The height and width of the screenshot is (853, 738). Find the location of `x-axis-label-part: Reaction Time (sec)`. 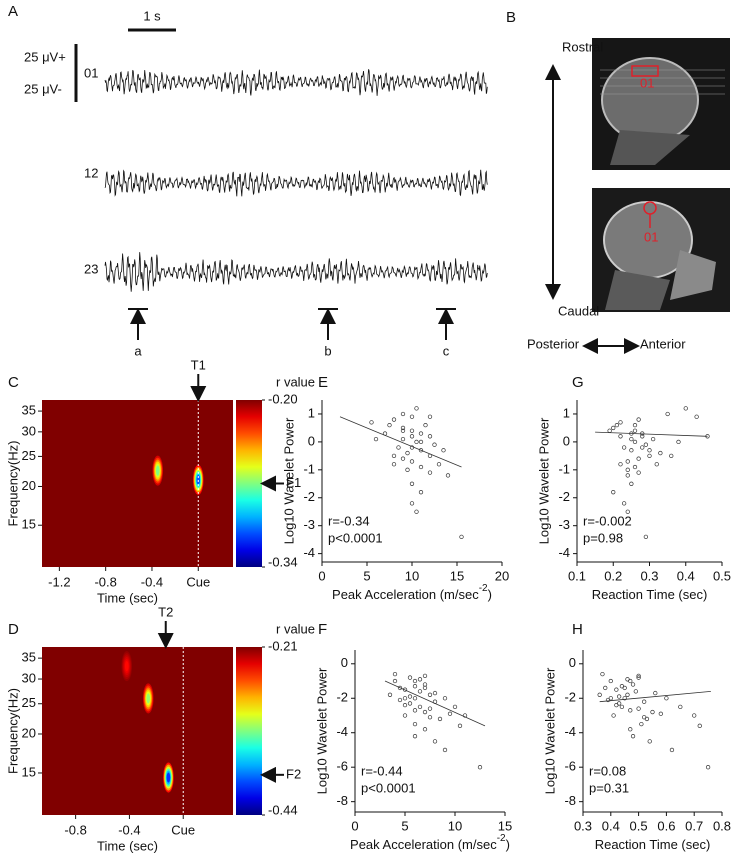

x-axis-label-part: Reaction Time (sec) is located at coordinates (653, 844).